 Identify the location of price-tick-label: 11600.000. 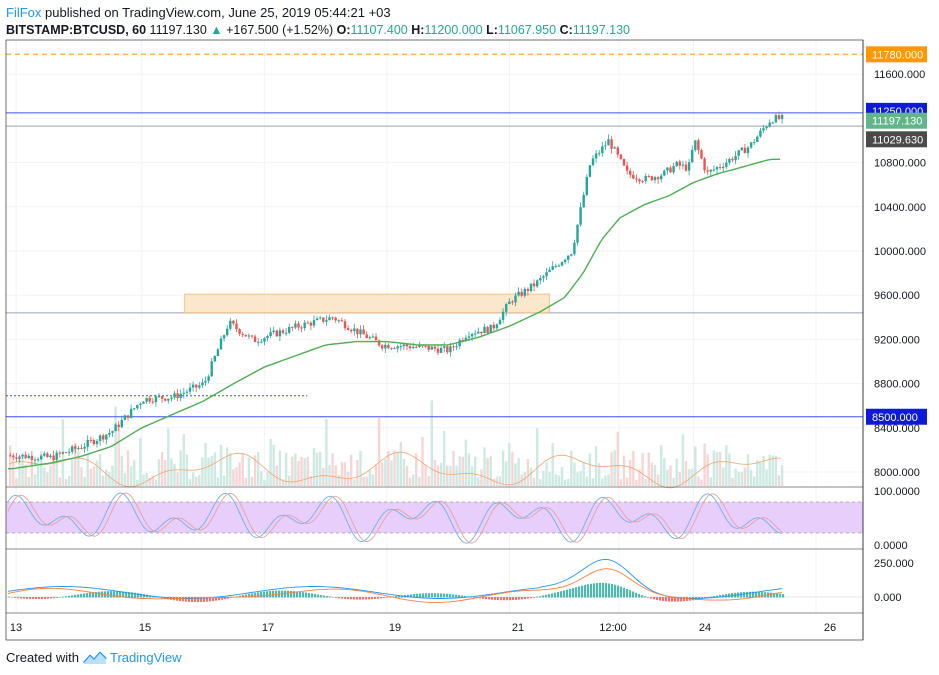
(899, 75).